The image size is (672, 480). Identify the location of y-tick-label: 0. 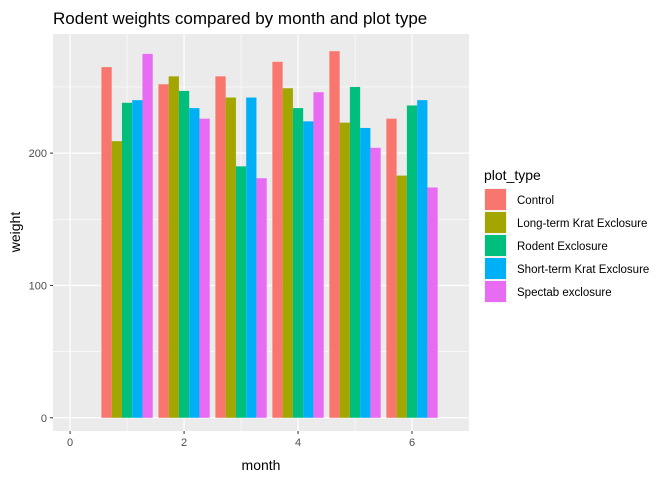
(44, 419).